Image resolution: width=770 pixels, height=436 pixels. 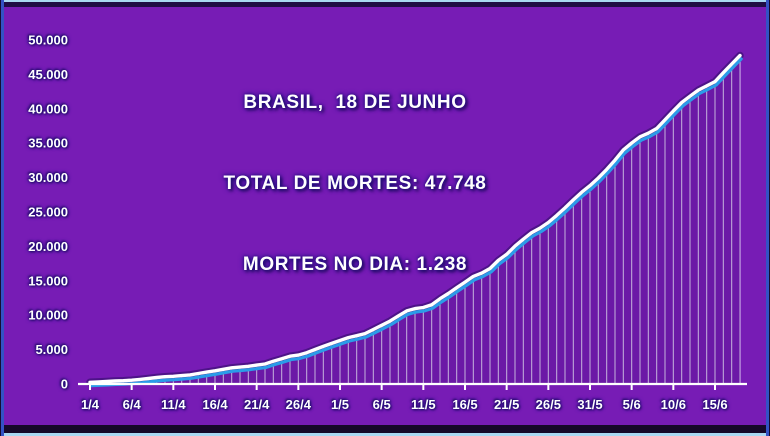 What do you see at coordinates (48, 74) in the screenshot?
I see `y-axis-label: 45.000` at bounding box center [48, 74].